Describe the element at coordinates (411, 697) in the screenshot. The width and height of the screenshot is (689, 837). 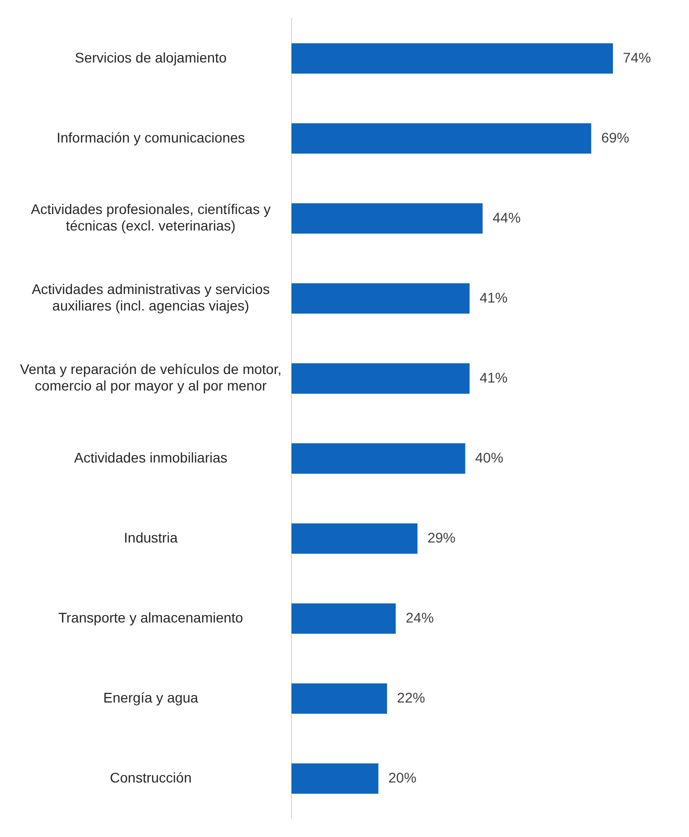
I see `data-label: 22%` at that location.